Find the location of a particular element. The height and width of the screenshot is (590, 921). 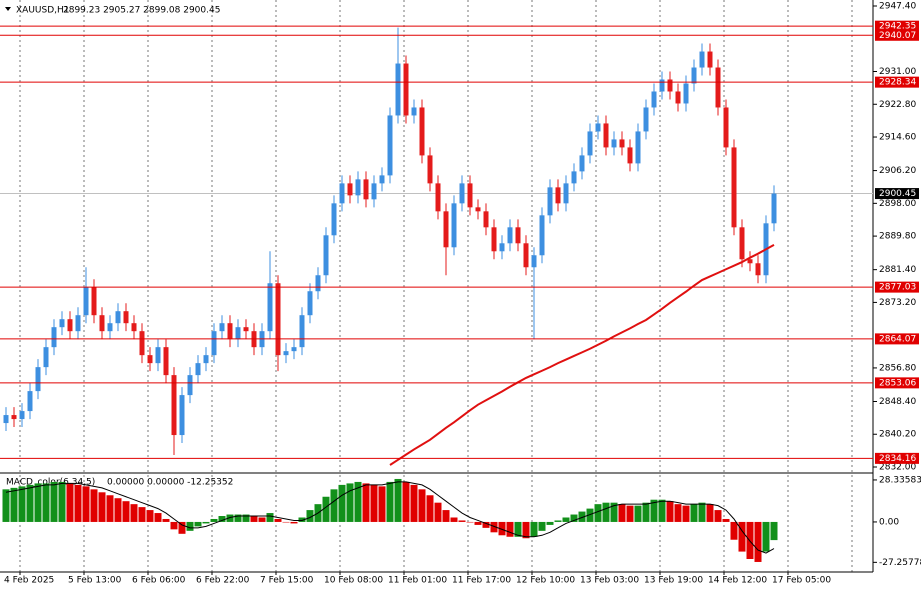

y-tick-label: -27.25778 is located at coordinates (900, 563).